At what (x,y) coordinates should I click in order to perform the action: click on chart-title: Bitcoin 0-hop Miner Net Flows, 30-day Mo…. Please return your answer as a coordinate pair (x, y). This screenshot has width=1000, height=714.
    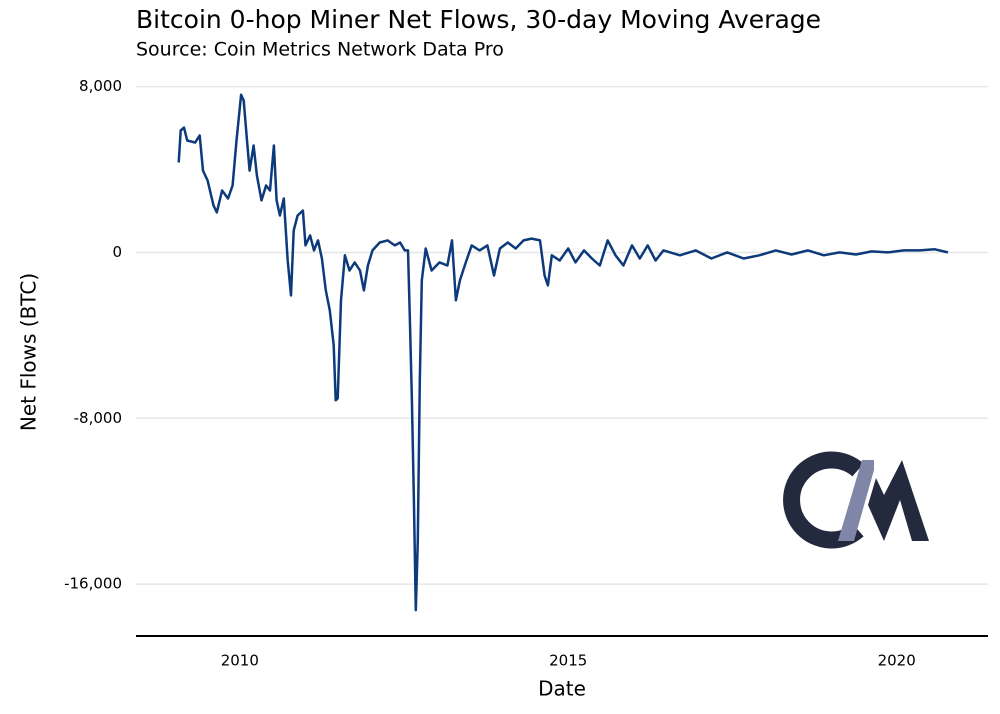
    Looking at the image, I should click on (478, 19).